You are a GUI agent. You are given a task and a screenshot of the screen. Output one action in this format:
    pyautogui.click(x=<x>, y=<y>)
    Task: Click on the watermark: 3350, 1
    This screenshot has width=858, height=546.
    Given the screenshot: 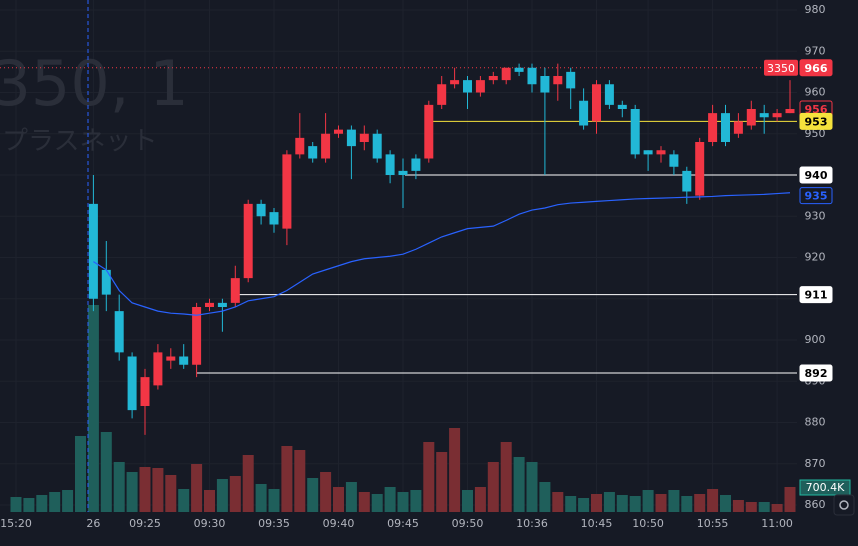 What is the action you would take?
    pyautogui.click(x=94, y=83)
    